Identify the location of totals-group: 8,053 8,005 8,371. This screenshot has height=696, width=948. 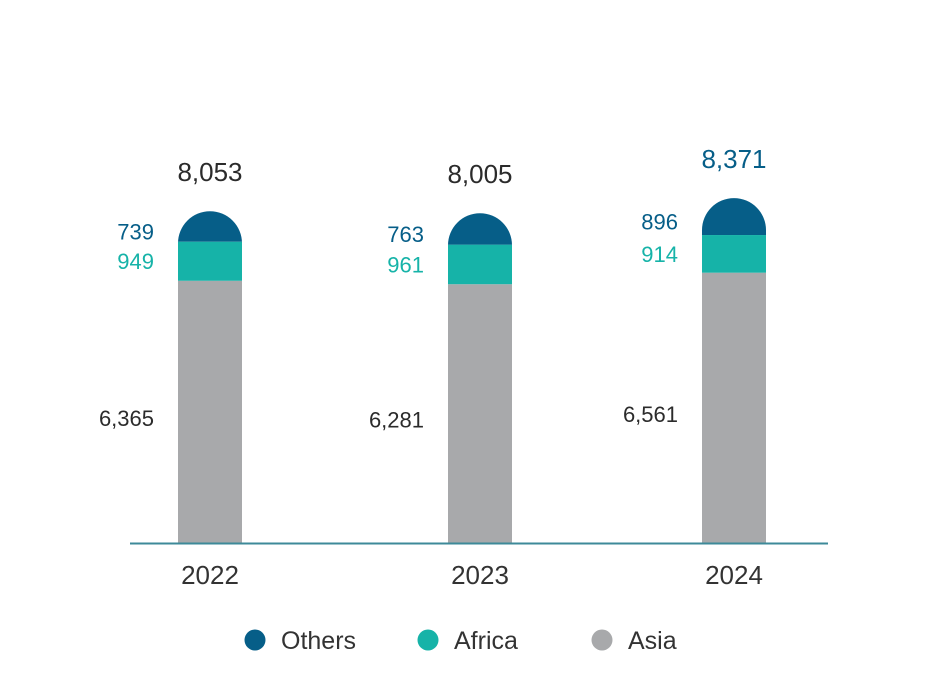
(471, 166).